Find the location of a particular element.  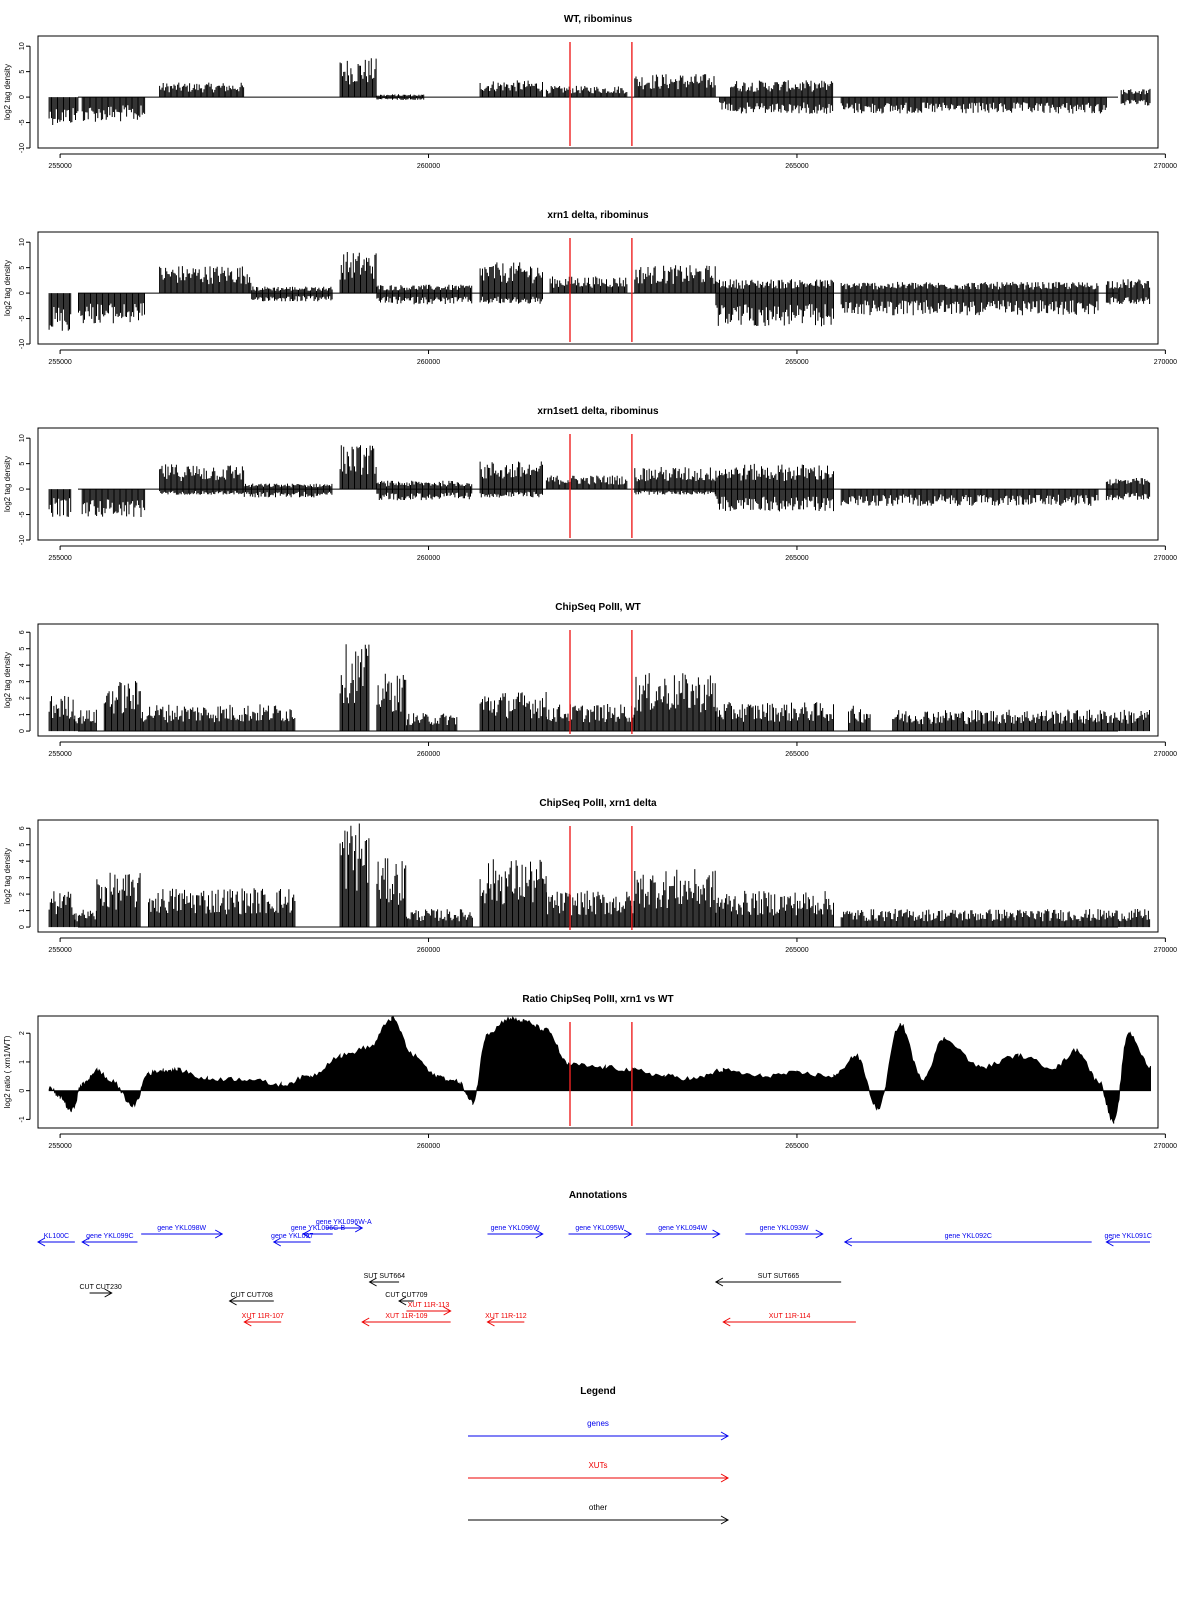

y-tick-label: 1 is located at coordinates (22, 715).